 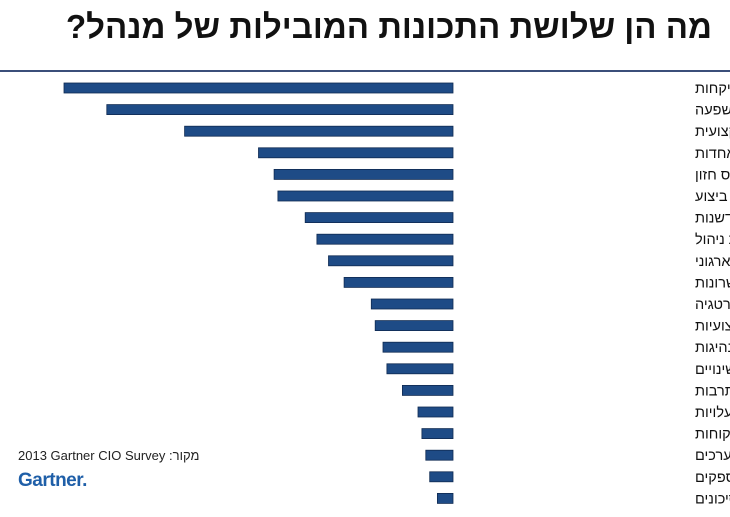 I want to click on category-label-1: ידע עסקי ופיקחות, so click(x=712, y=89).